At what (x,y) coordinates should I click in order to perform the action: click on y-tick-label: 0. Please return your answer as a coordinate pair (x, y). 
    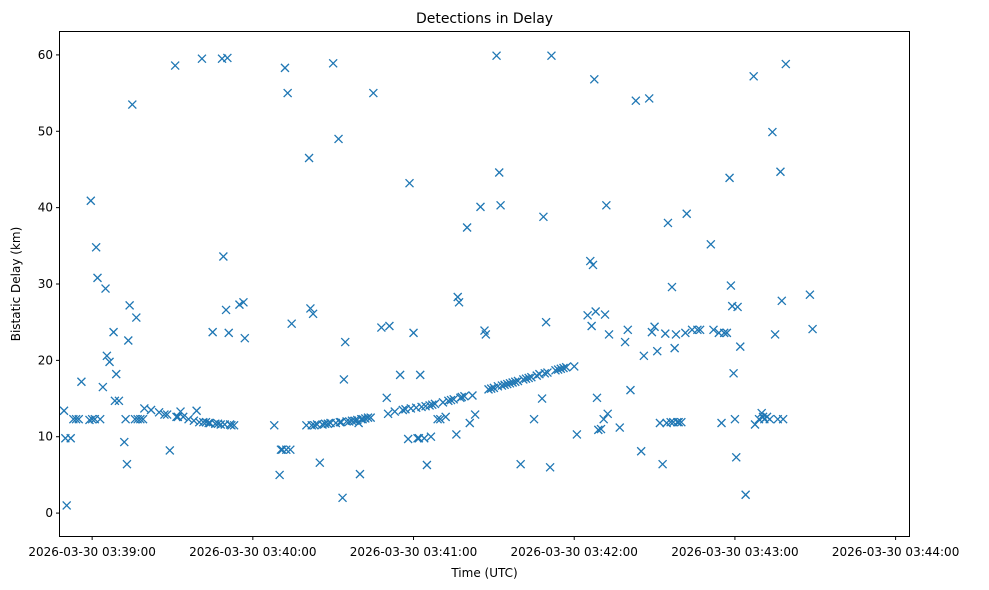
    Looking at the image, I should click on (49, 513).